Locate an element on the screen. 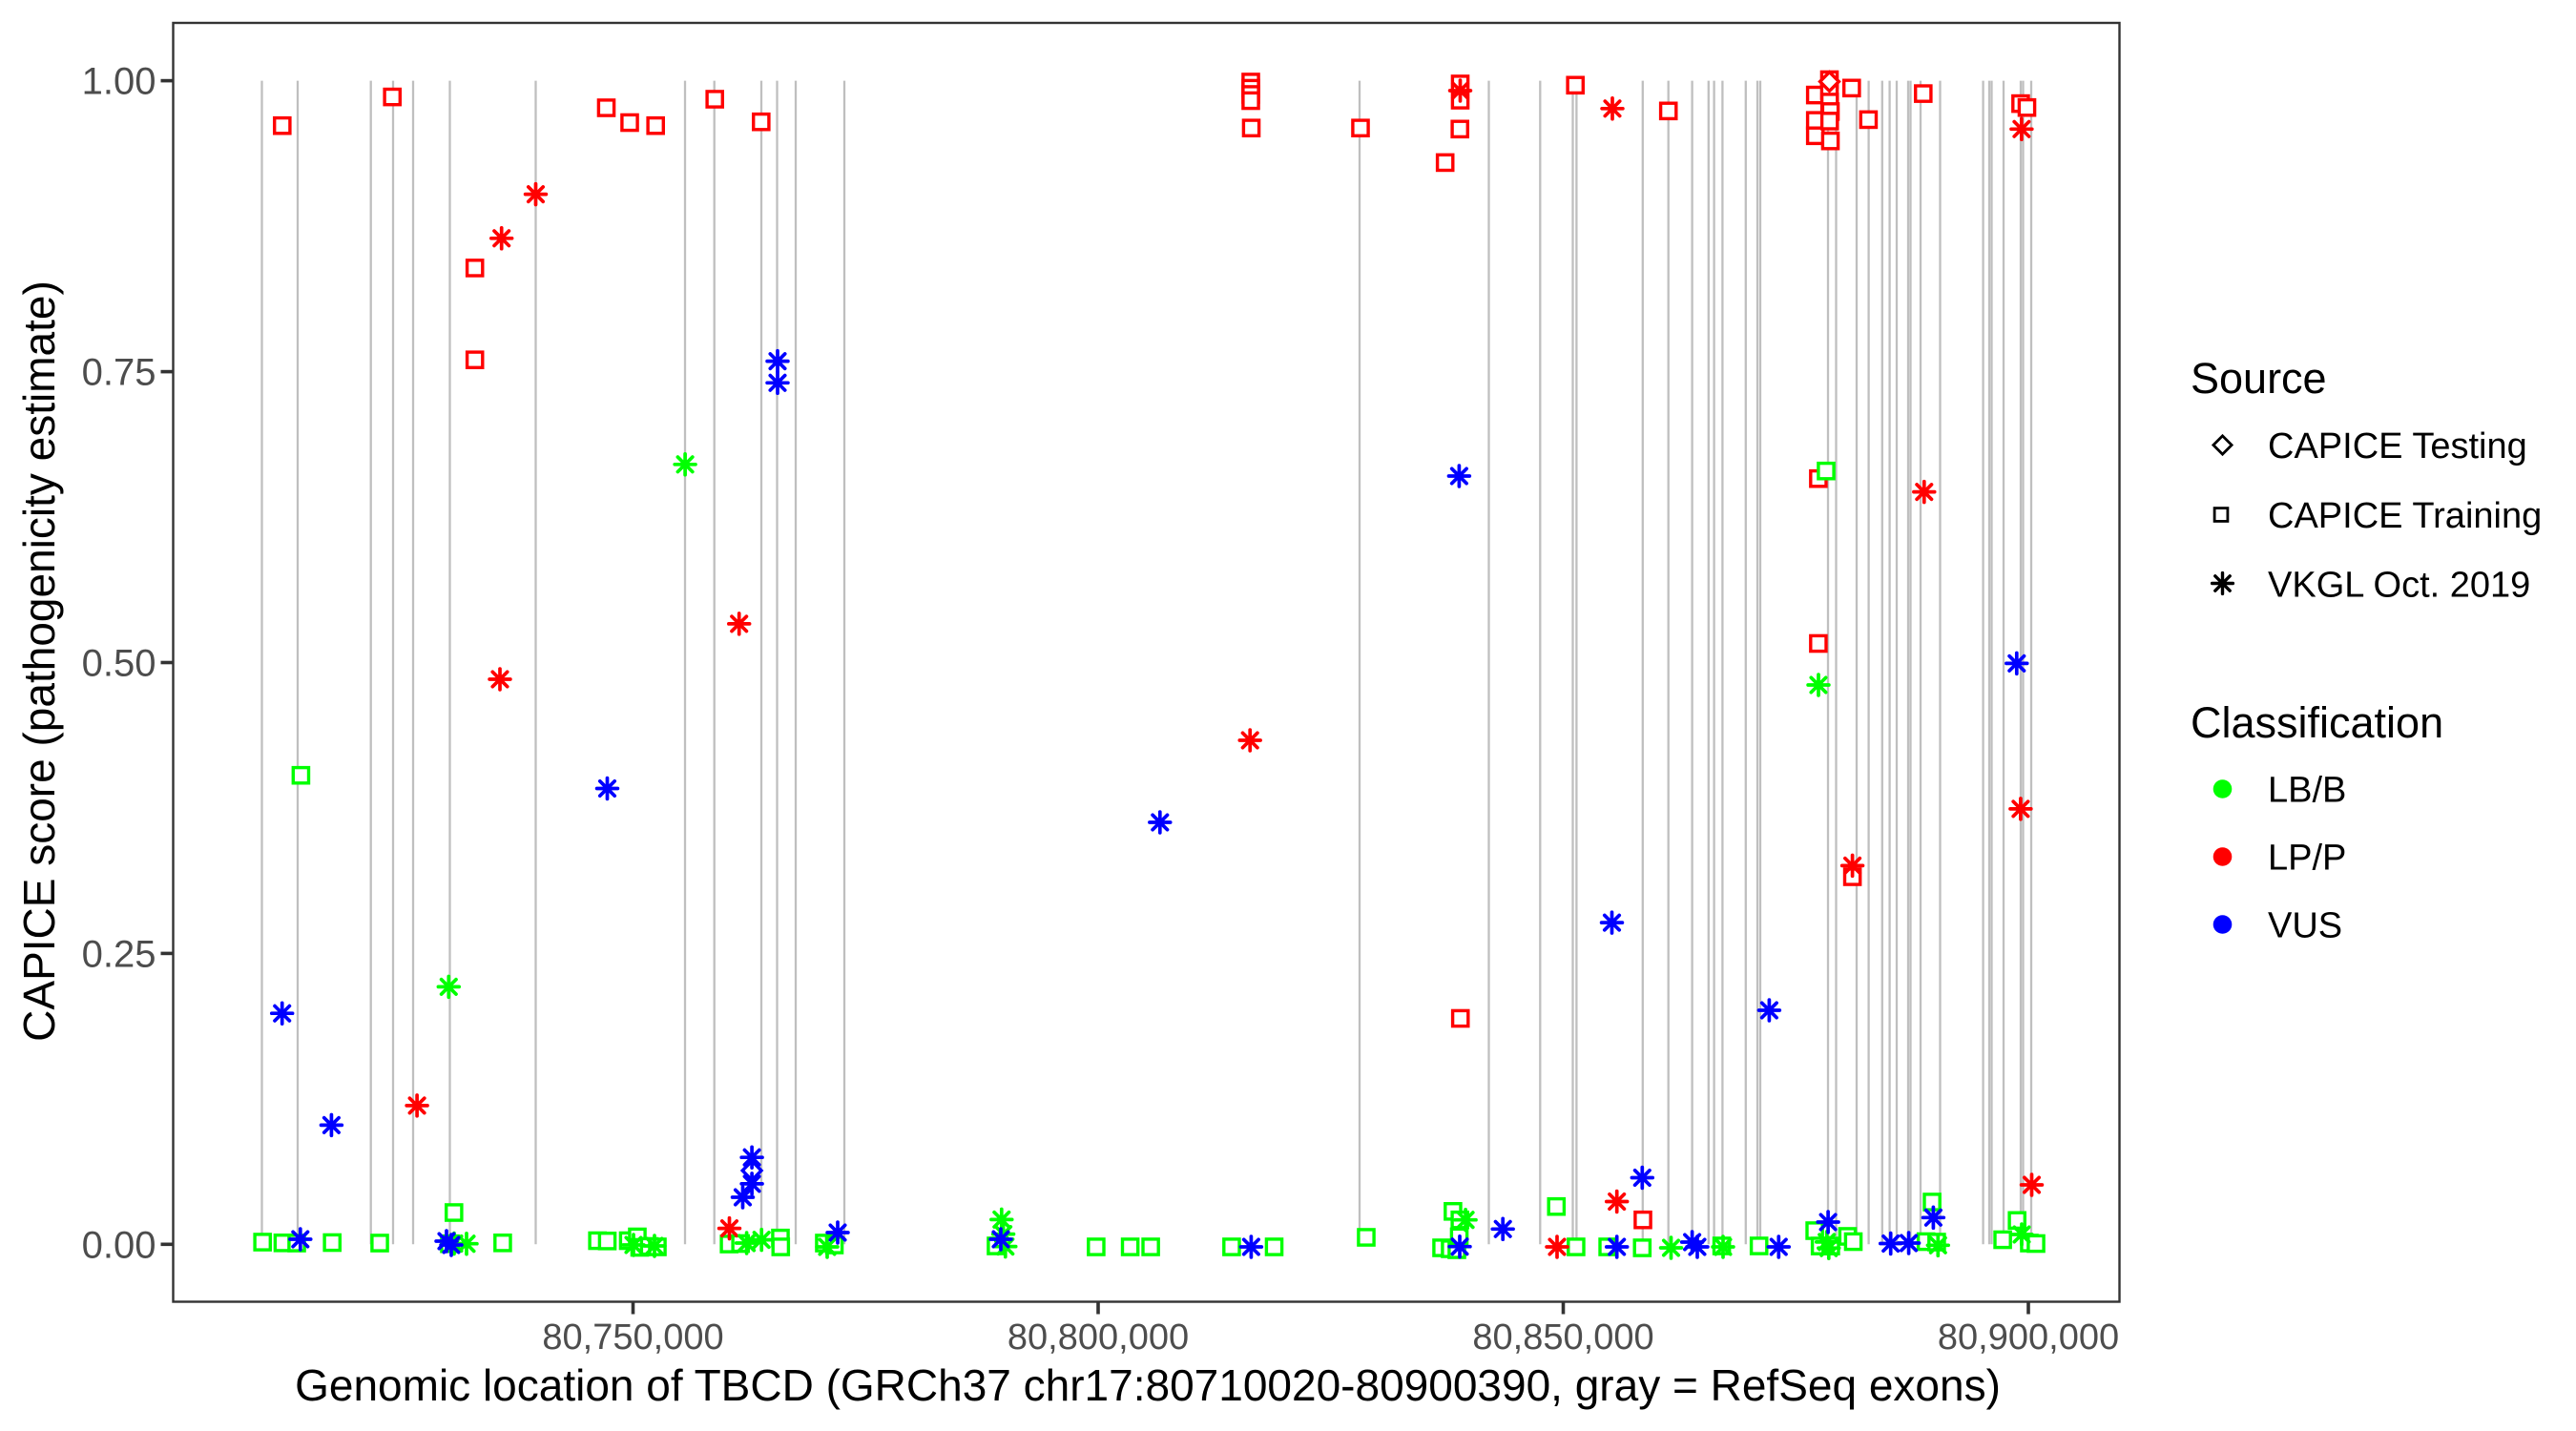  svg-text: 0.00 is located at coordinates (119, 1245).